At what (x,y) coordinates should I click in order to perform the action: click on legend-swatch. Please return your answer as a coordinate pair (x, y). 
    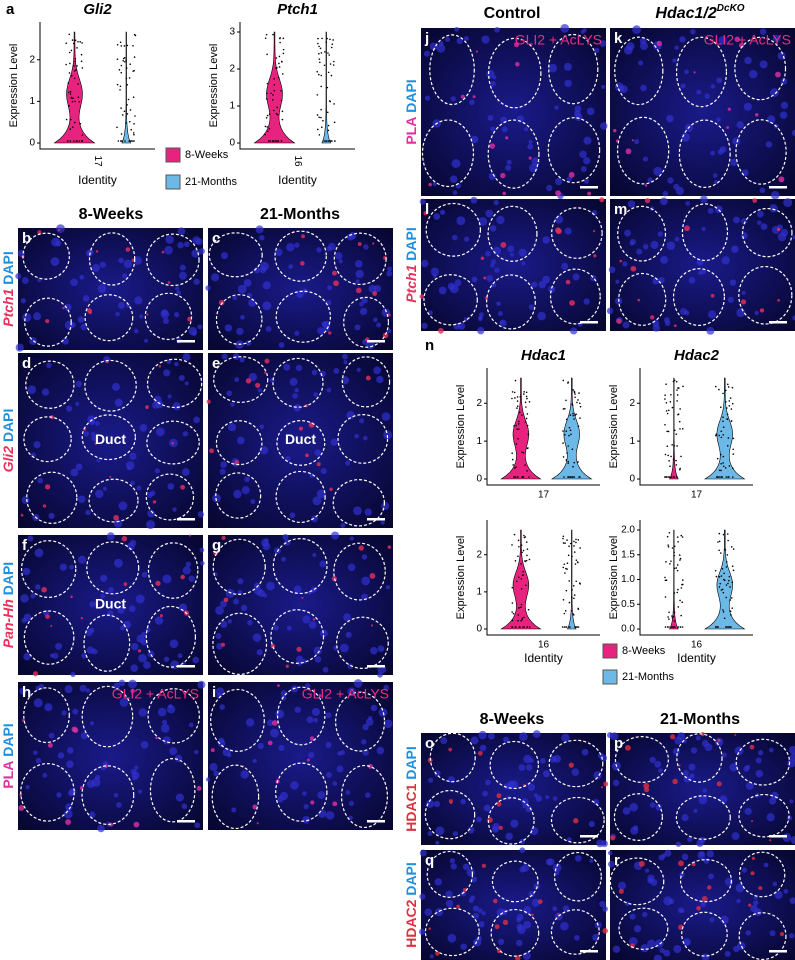
    Looking at the image, I should click on (610, 651).